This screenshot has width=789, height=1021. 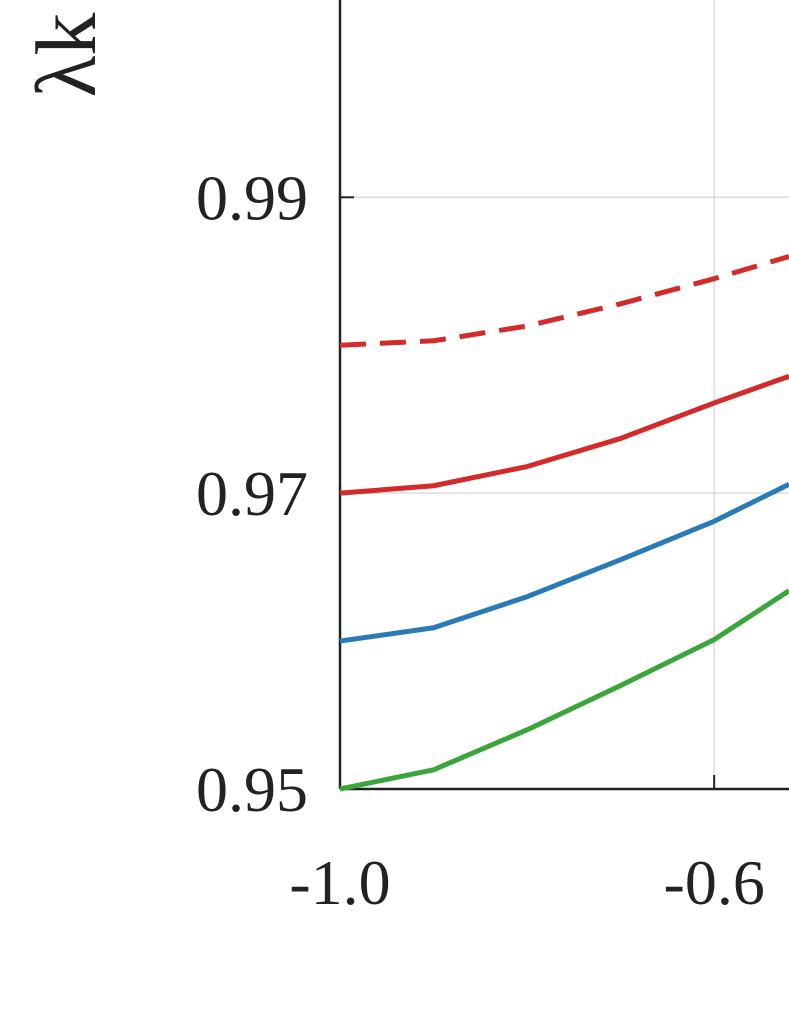 What do you see at coordinates (252, 197) in the screenshot?
I see `y-tick-label: 0.99` at bounding box center [252, 197].